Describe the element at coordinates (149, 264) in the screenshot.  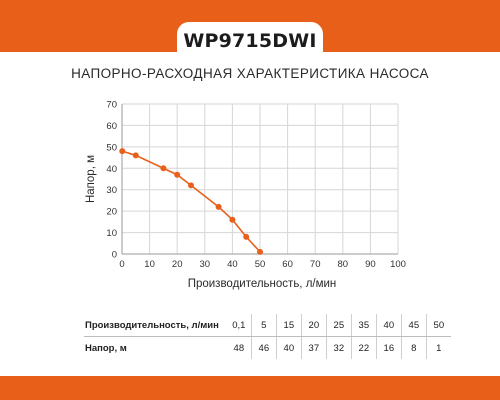
I see `x-tick-label: 10` at that location.